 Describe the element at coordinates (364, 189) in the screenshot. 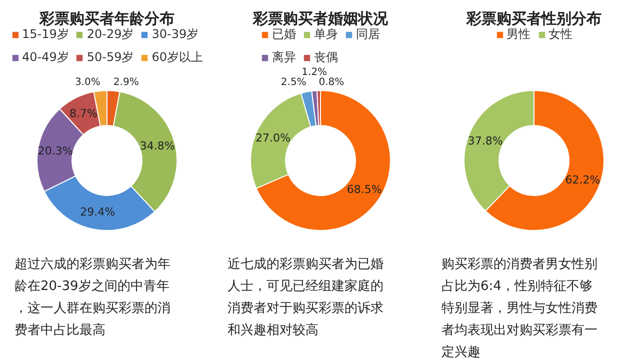

I see `data-label: 68.5%` at that location.